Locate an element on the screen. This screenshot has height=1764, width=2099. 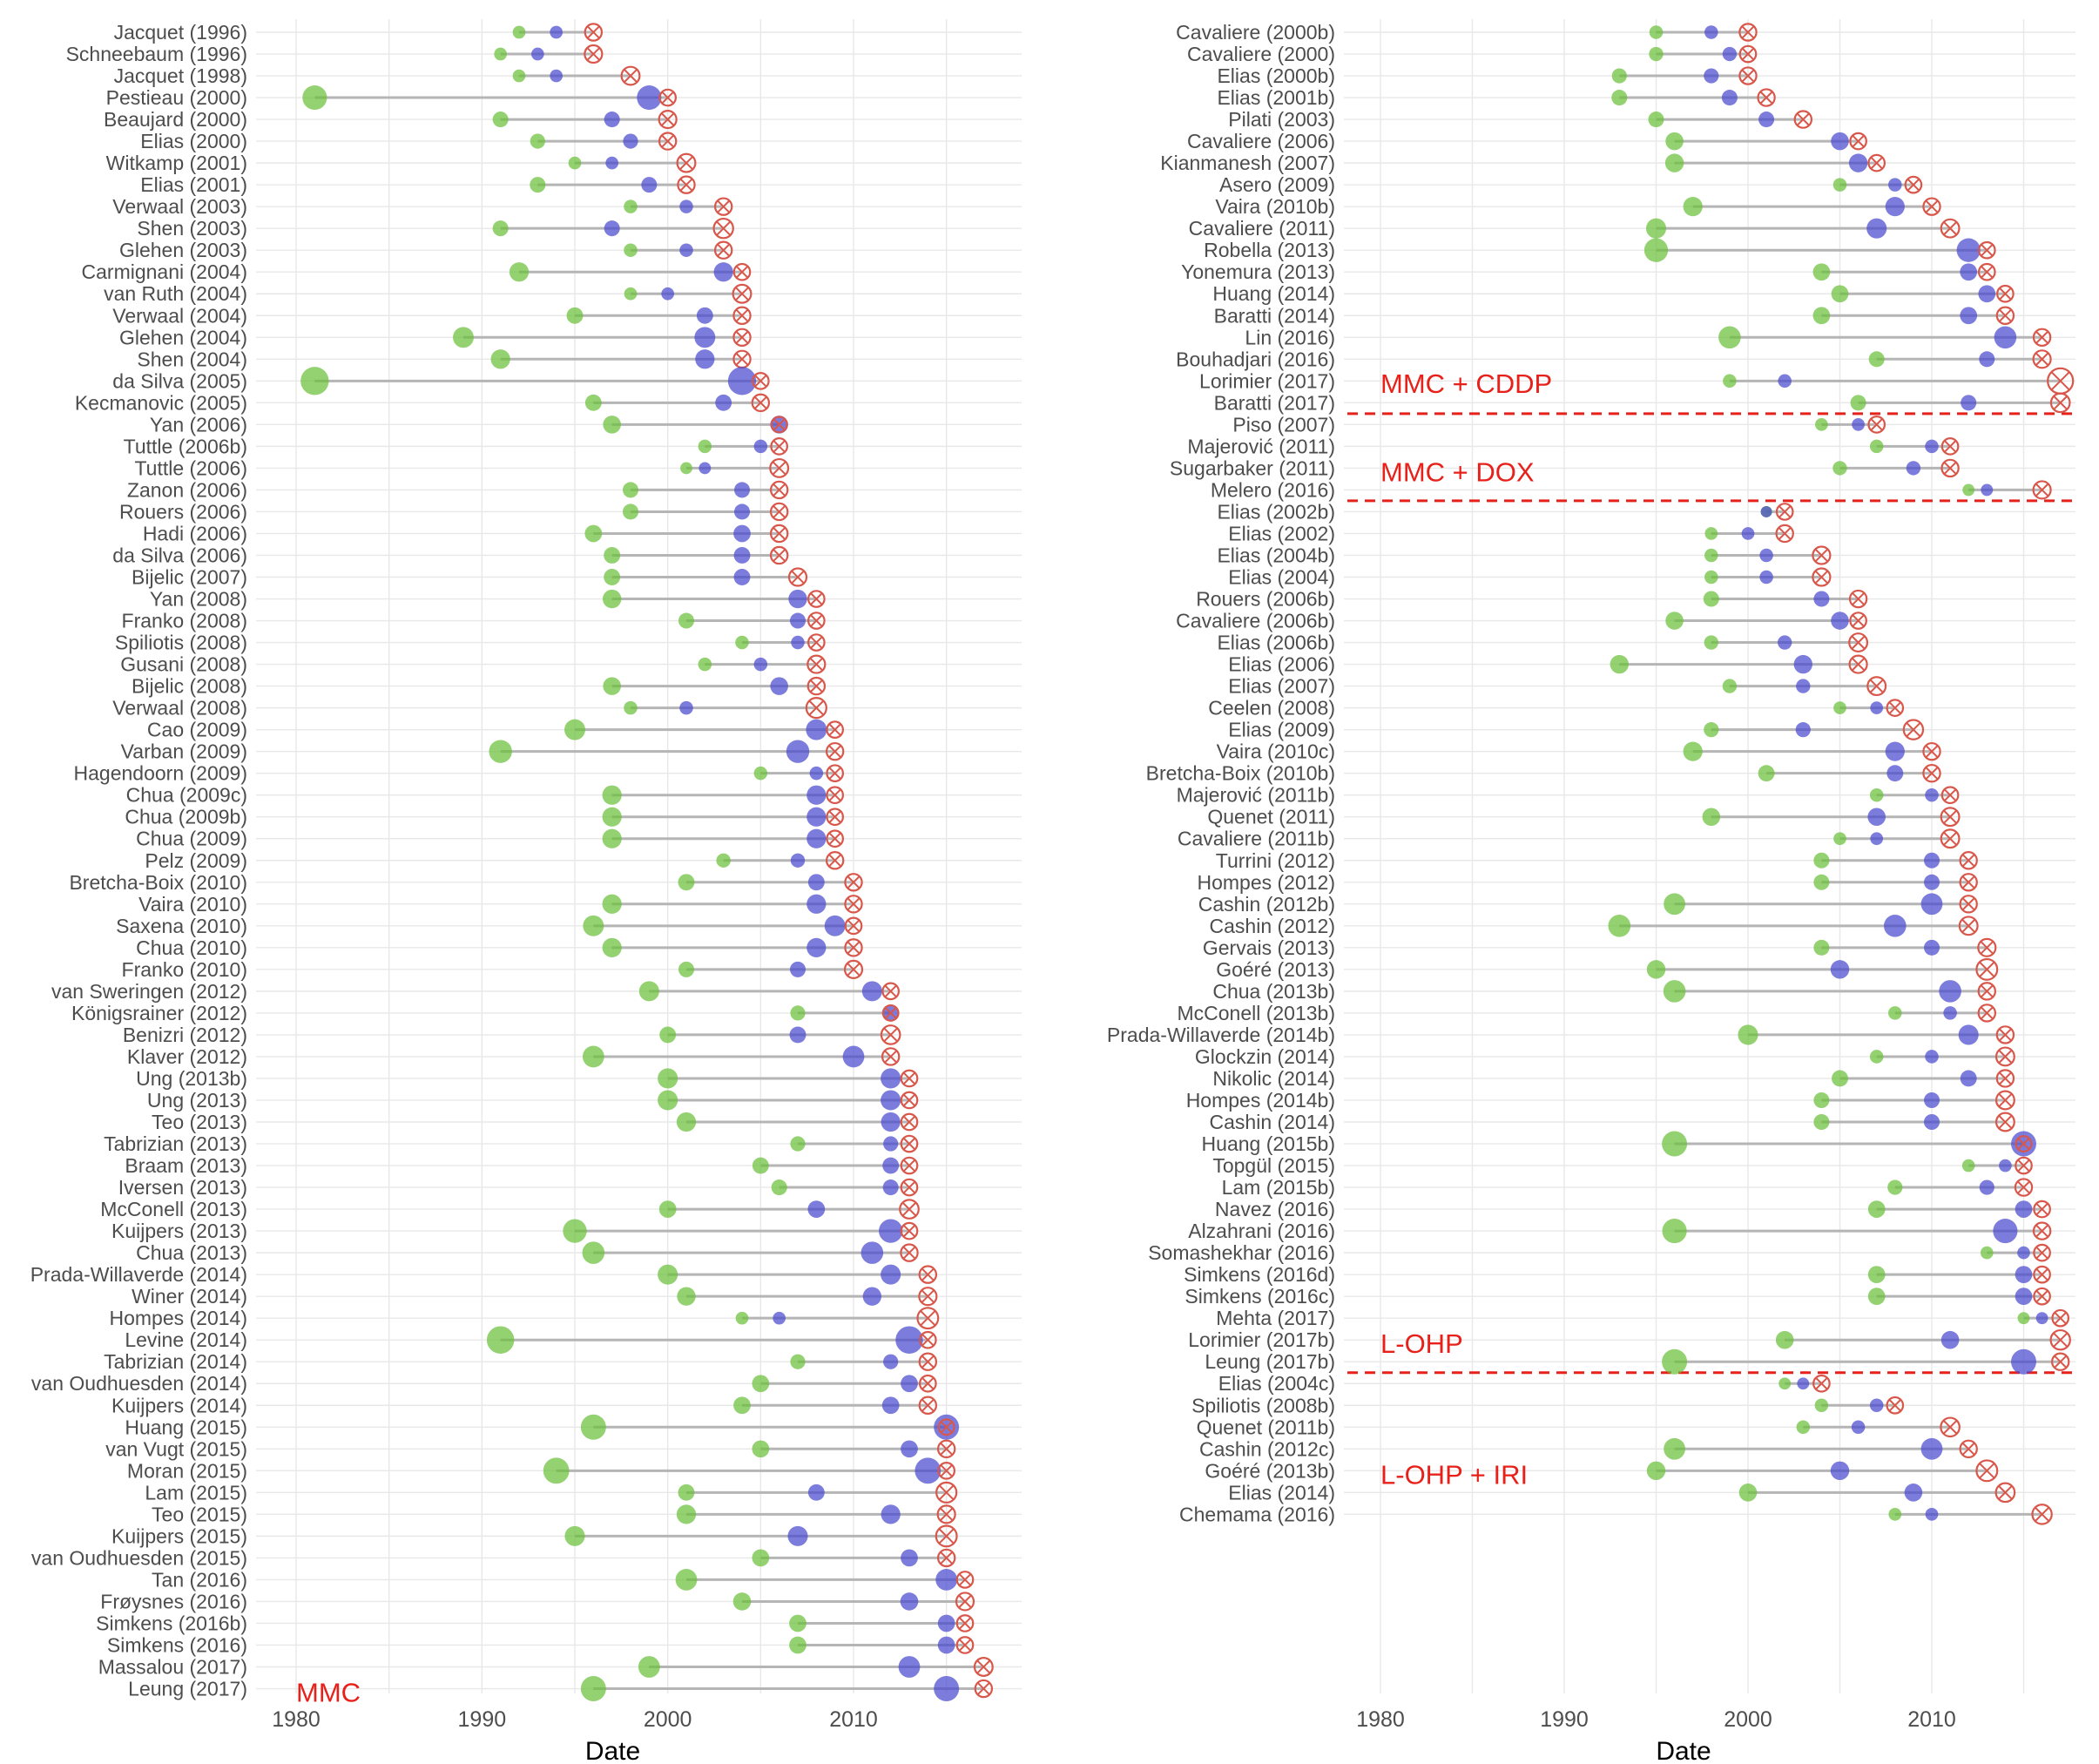
study-label: Winer (2014) is located at coordinates (189, 1296).